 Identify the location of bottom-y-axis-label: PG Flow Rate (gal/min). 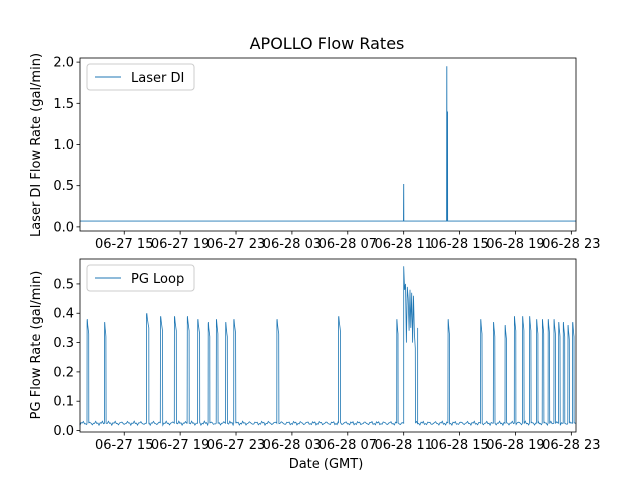
(36, 345).